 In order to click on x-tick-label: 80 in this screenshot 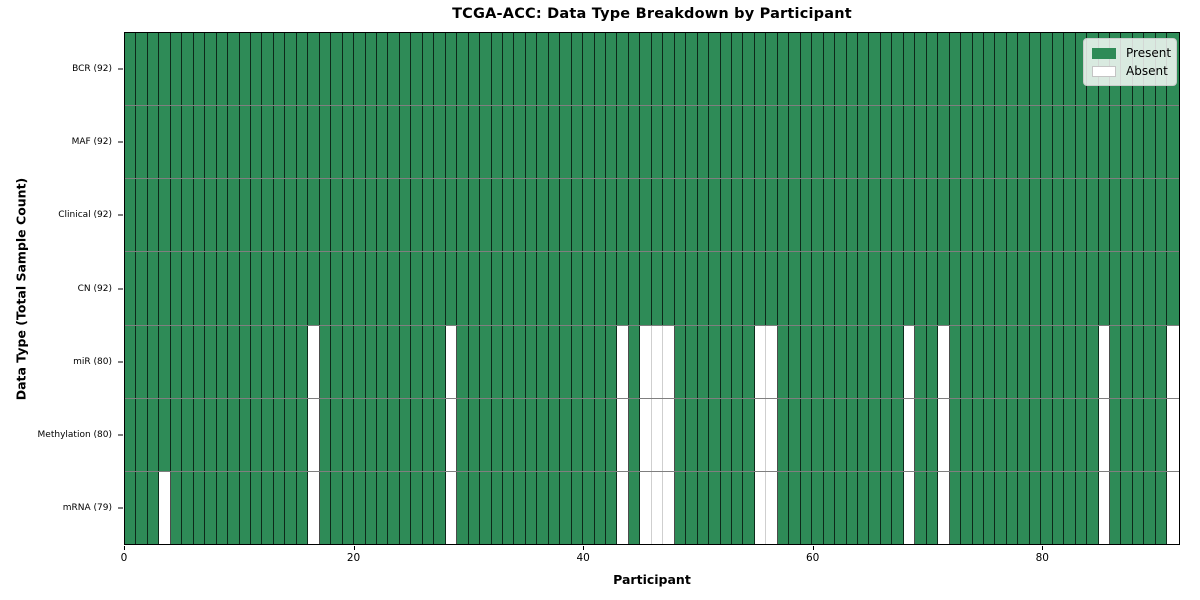, I will do `click(1042, 558)`.